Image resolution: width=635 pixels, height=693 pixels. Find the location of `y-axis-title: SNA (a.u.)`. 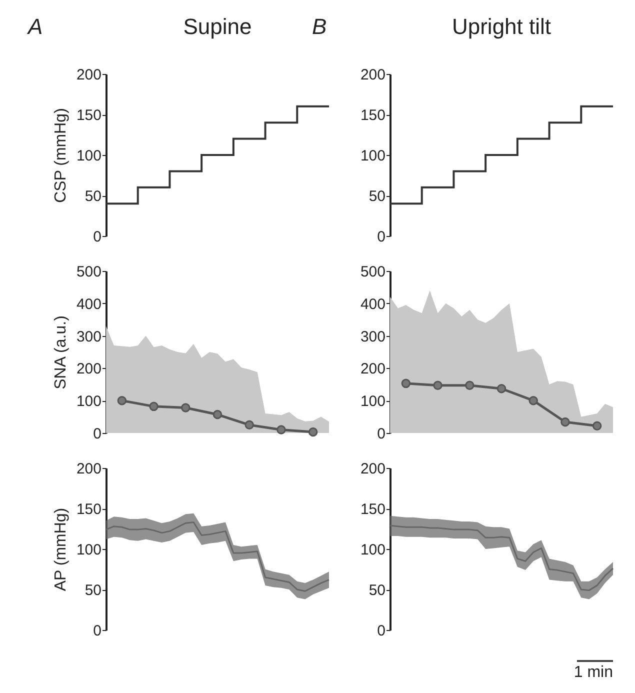

y-axis-title: SNA (a.u.) is located at coordinates (61, 353).